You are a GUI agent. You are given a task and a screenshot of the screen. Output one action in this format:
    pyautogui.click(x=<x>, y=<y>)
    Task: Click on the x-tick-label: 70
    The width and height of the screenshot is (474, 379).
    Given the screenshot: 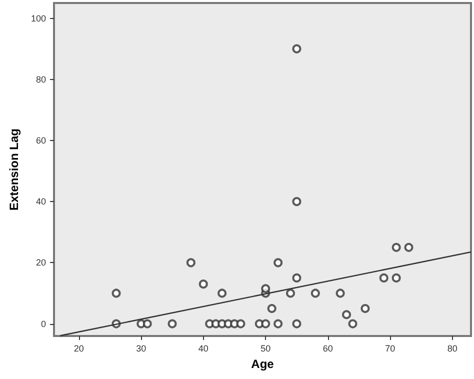 What is the action you would take?
    pyautogui.click(x=390, y=349)
    